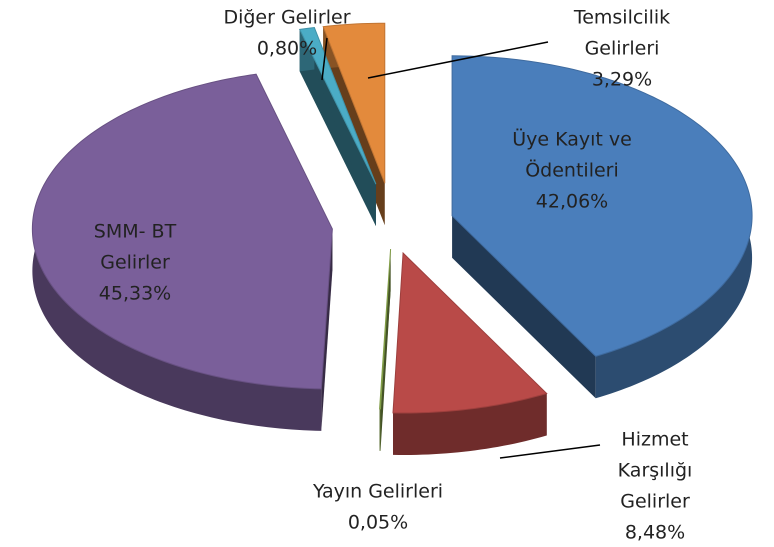  Describe the element at coordinates (135, 294) in the screenshot. I see `value-label: 45,33%` at that location.